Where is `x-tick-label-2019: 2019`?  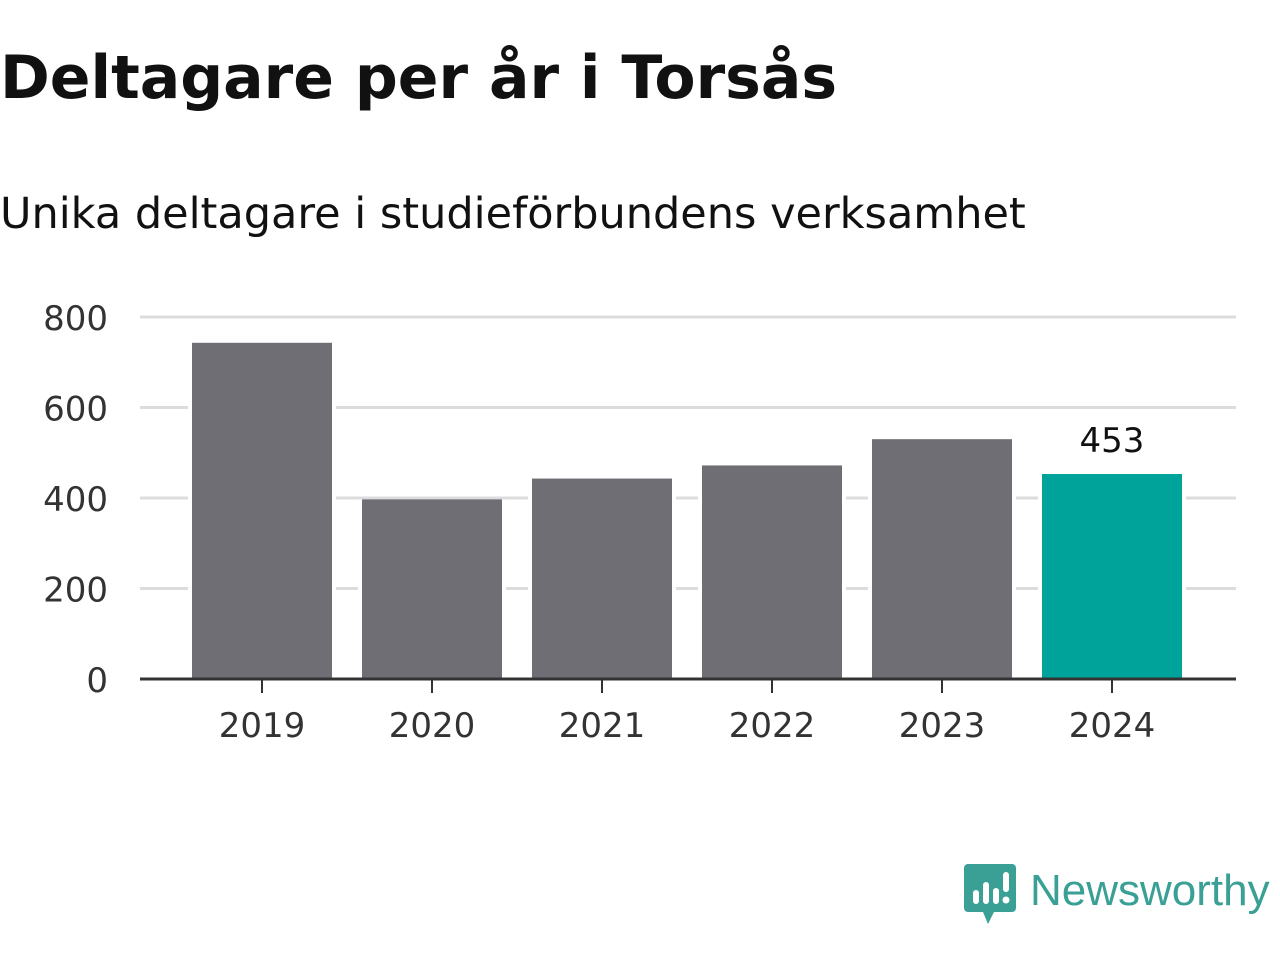
x-tick-label-2019: 2019 is located at coordinates (262, 726).